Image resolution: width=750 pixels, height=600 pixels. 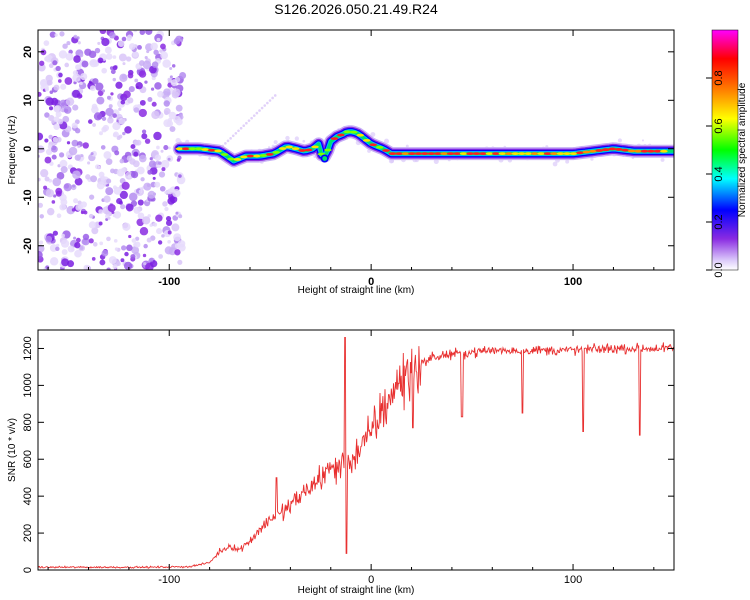 What do you see at coordinates (169, 580) in the screenshot?
I see `x-tick-label: -100` at bounding box center [169, 580].